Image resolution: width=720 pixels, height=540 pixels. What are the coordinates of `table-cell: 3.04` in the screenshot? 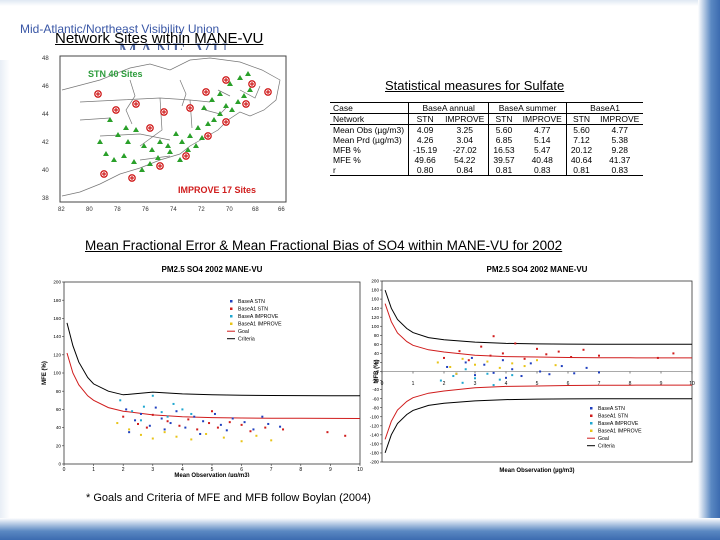 It's located at (465, 140).